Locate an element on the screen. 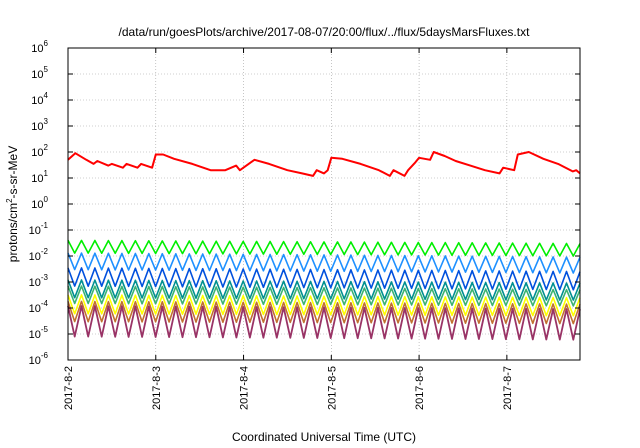 The width and height of the screenshot is (640, 448). x-axis-title: Coordinated Universal Time (UTC) is located at coordinates (324, 437).